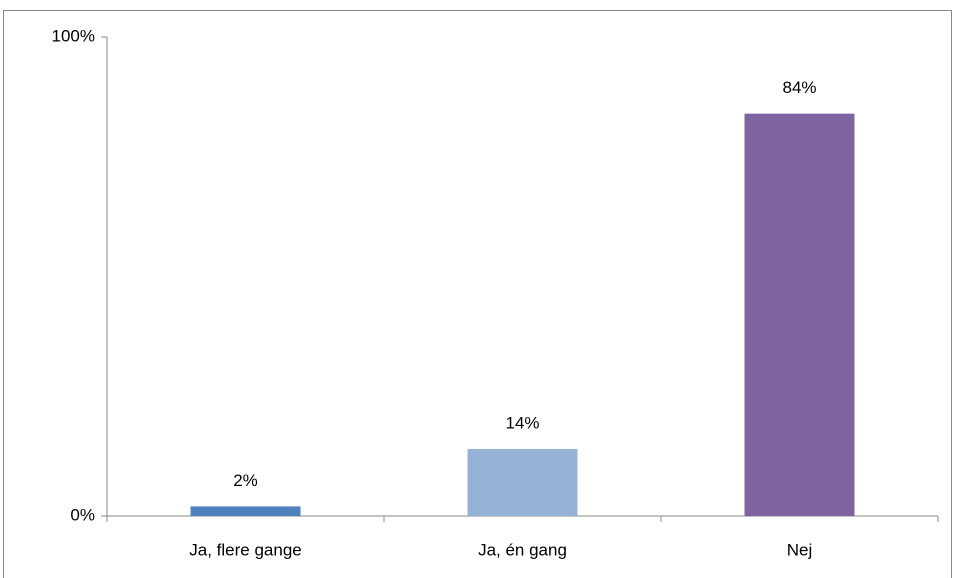 This screenshot has width=955, height=578. What do you see at coordinates (82, 514) in the screenshot?
I see `y-tick-label: 0%` at bounding box center [82, 514].